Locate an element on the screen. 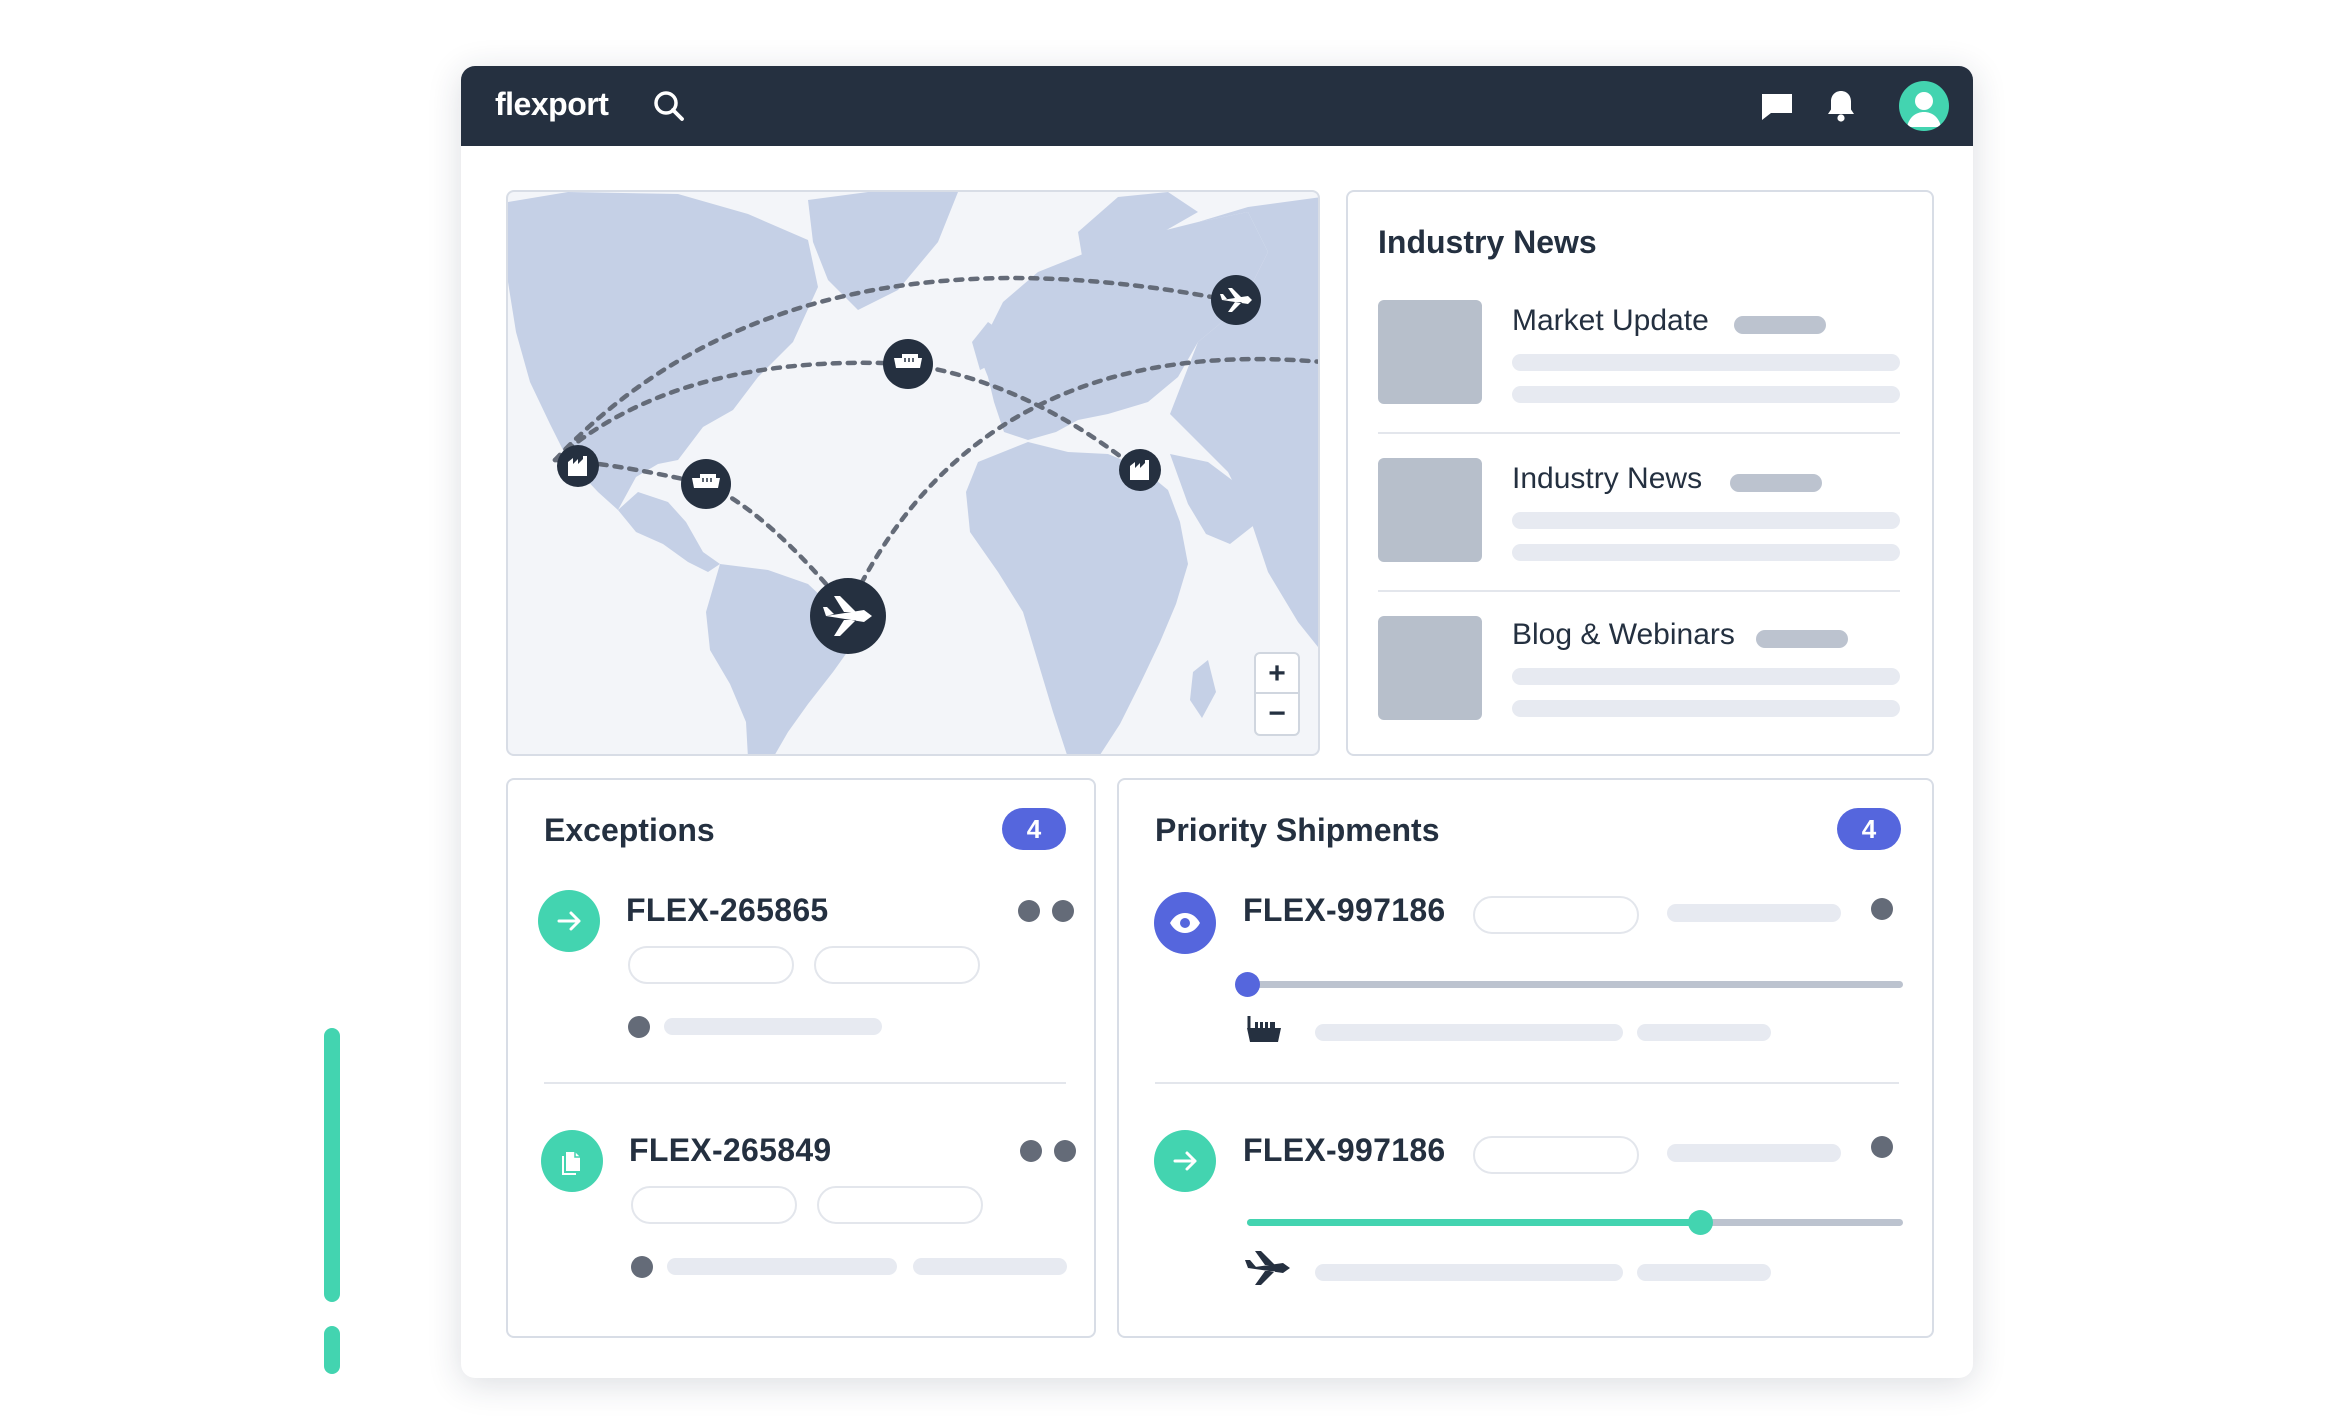 Image resolution: width=2340 pixels, height=1422 pixels. user-avatar-icon is located at coordinates (1924, 106).